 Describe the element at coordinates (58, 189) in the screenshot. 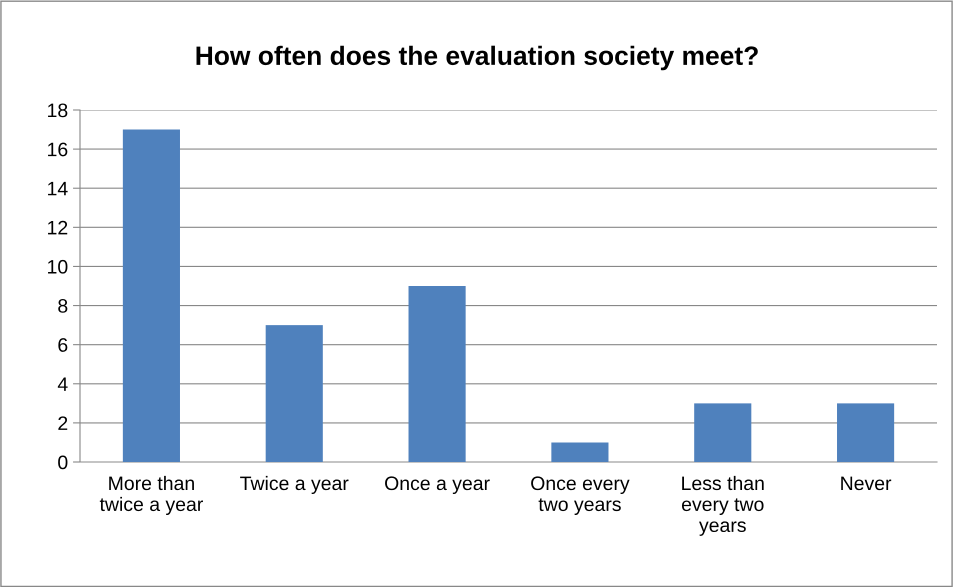

I see `y-tick-label: 14` at that location.